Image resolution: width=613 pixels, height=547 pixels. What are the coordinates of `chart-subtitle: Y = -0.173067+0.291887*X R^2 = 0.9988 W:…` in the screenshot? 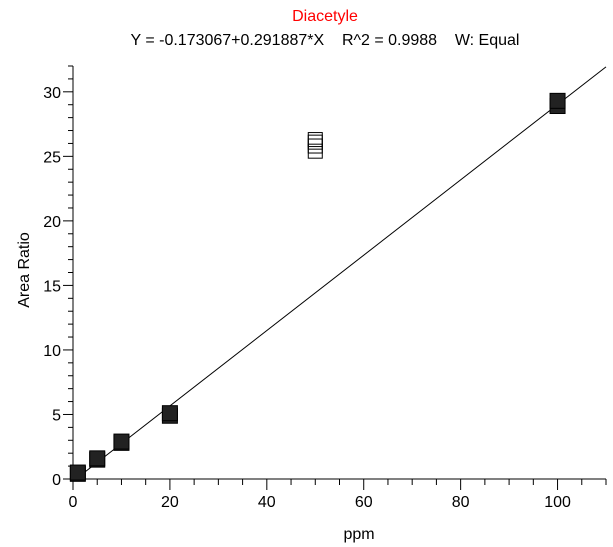 It's located at (325, 40).